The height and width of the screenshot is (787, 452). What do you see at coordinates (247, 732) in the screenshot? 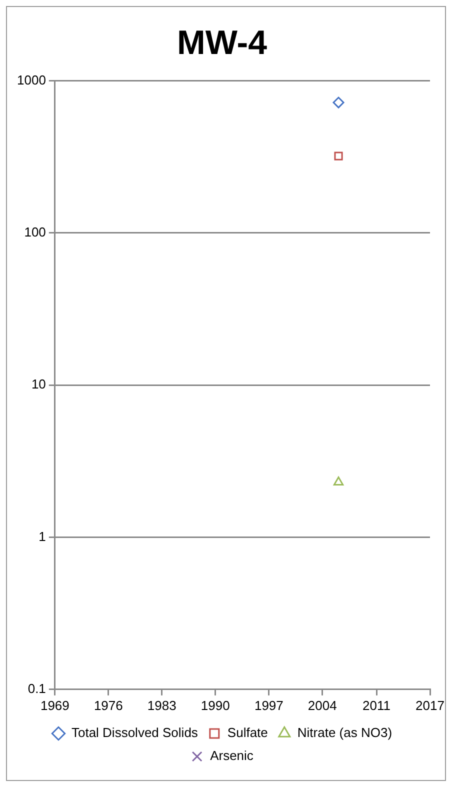
I see `legend-label: Sulfate` at bounding box center [247, 732].